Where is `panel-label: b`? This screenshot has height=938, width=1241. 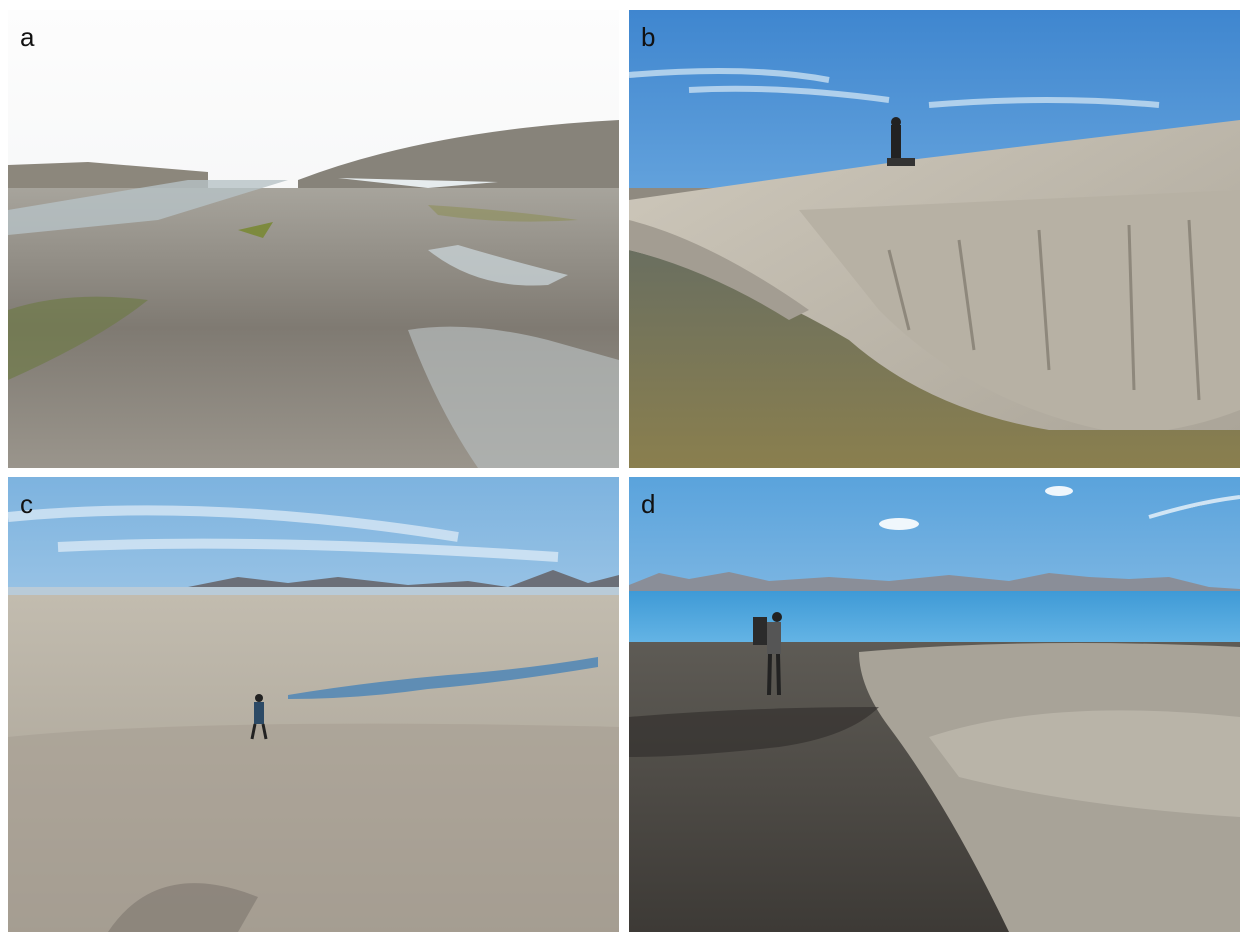 panel-label: b is located at coordinates (648, 37).